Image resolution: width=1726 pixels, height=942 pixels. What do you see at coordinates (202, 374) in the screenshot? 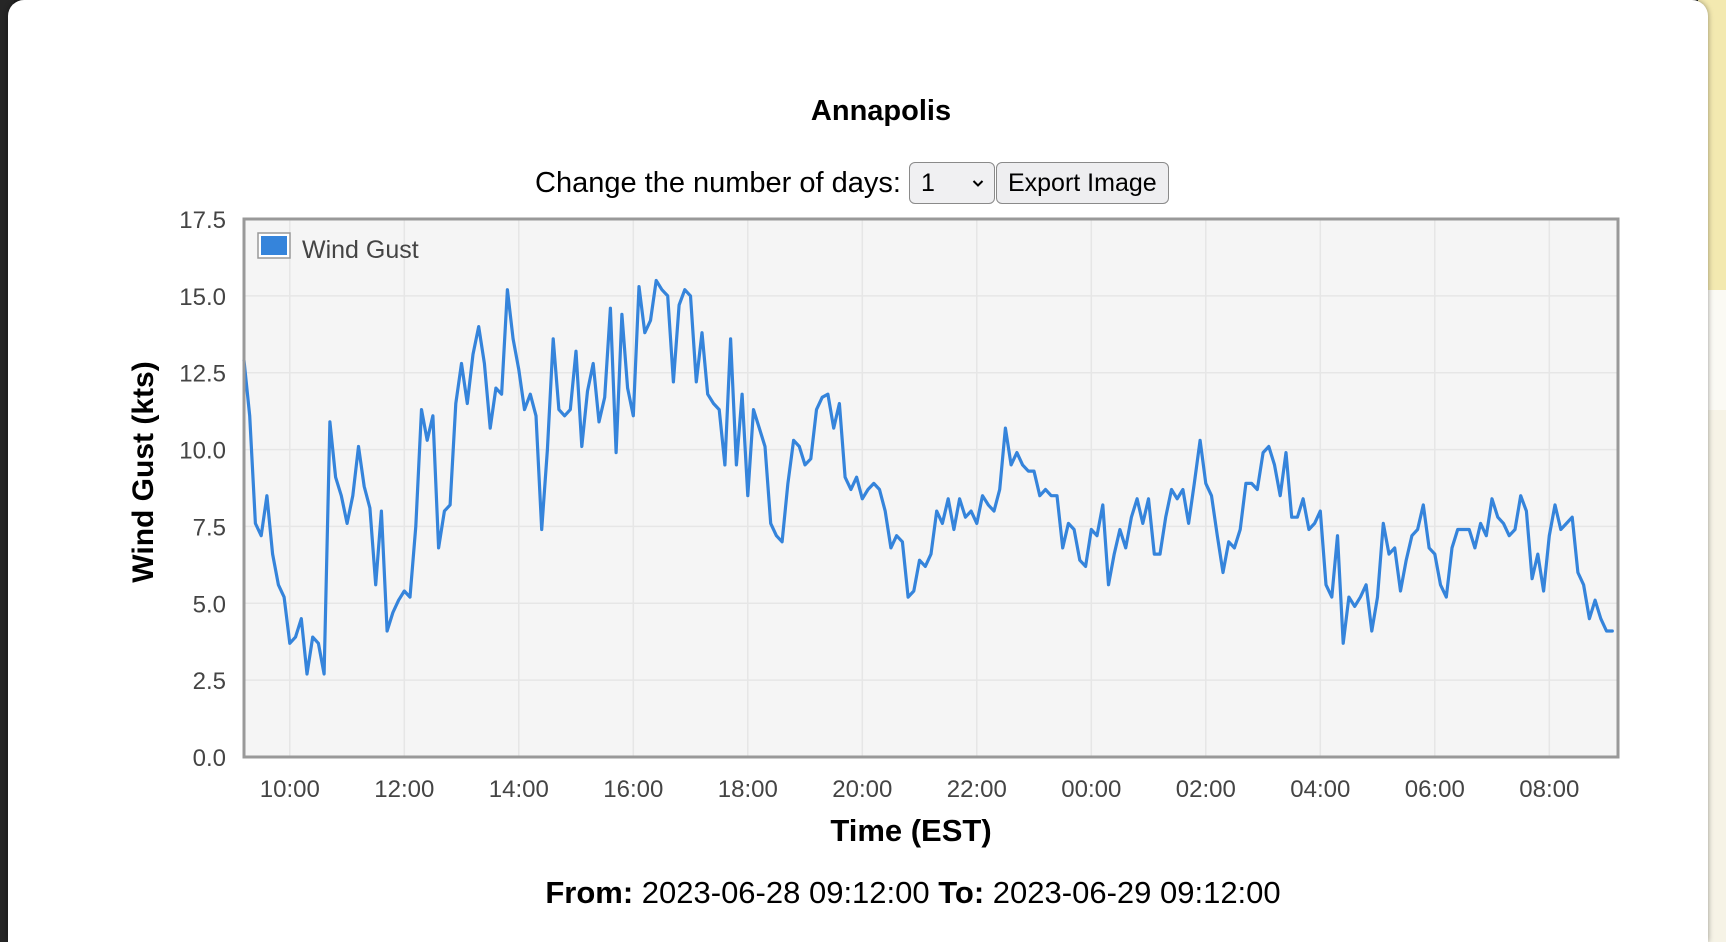
I see `y-tick-label: 12.5` at bounding box center [202, 374].